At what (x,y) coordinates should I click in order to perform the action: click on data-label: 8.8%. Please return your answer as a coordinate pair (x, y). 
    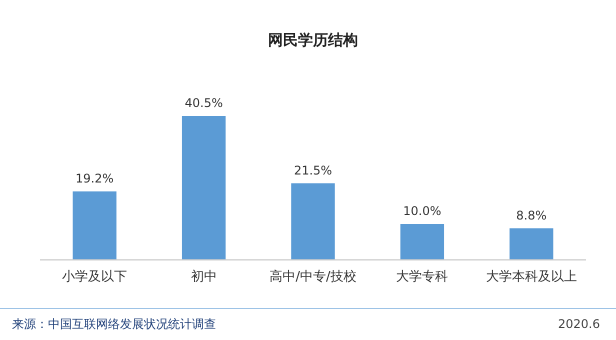
    Looking at the image, I should click on (531, 215).